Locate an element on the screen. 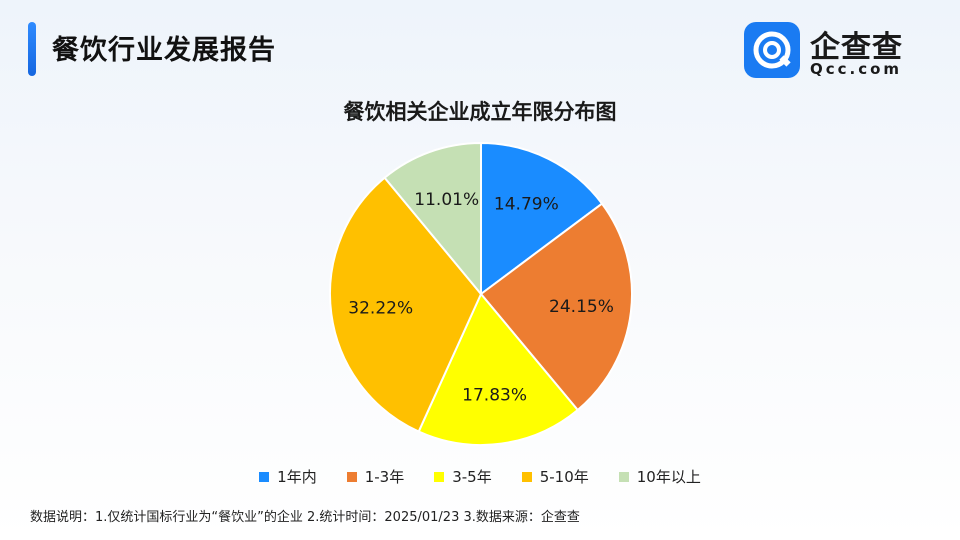 This screenshot has height=540, width=960. slice-data-label: 17.83% is located at coordinates (494, 395).